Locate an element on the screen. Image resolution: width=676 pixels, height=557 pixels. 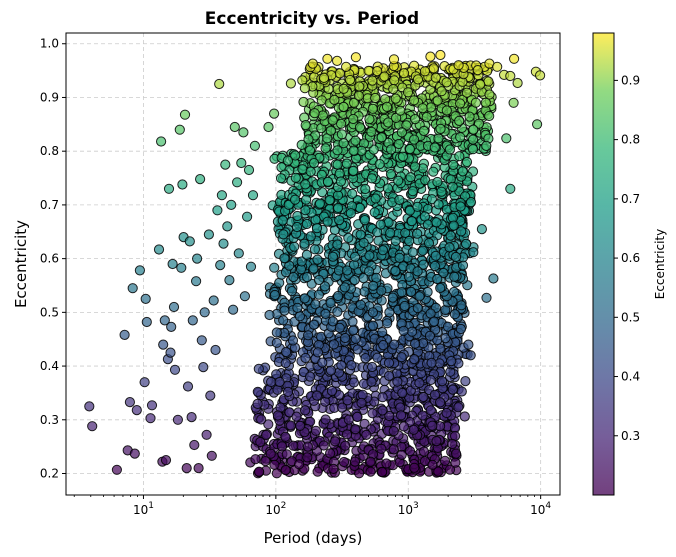
x-tick-label: 10² is located at coordinates (275, 509).